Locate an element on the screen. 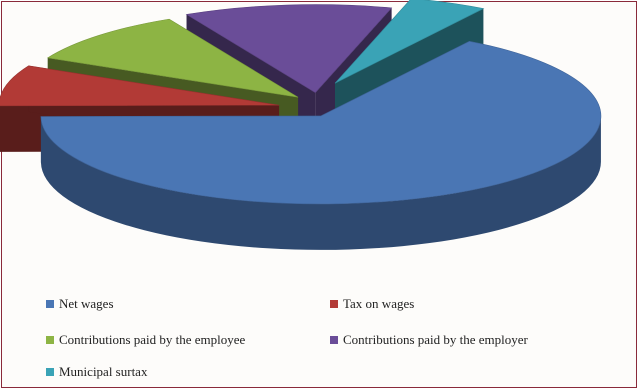 The width and height of the screenshot is (640, 391). slice-1-top is located at coordinates (140, 86).